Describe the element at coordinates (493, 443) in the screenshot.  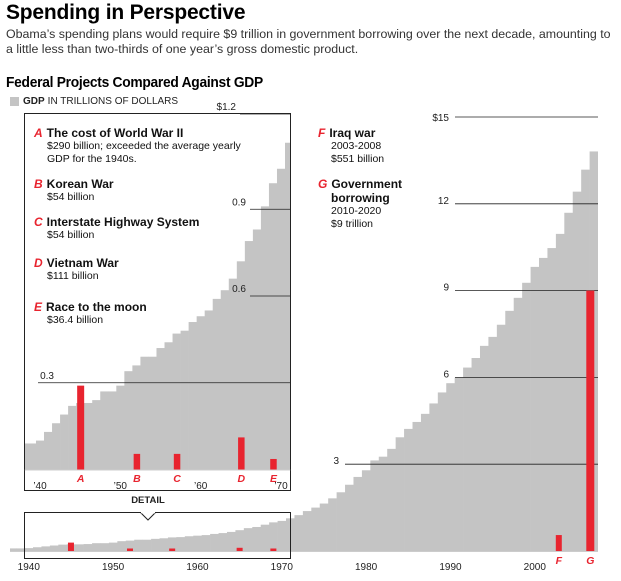
I see `gdp-bar-1995` at that location.